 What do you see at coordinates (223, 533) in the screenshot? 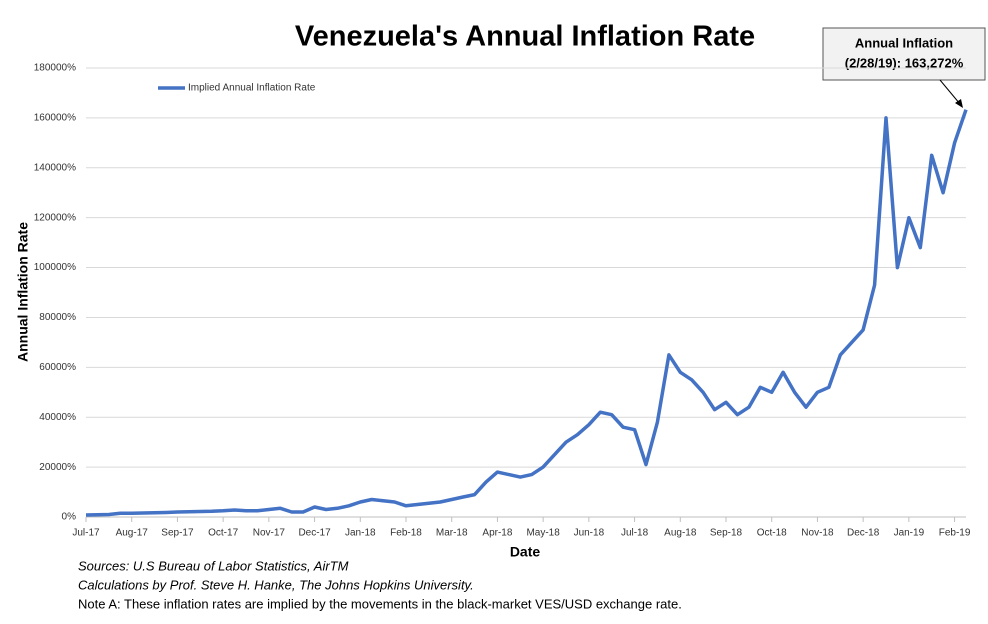
I see `x-tick-label: Oct-17` at bounding box center [223, 533].